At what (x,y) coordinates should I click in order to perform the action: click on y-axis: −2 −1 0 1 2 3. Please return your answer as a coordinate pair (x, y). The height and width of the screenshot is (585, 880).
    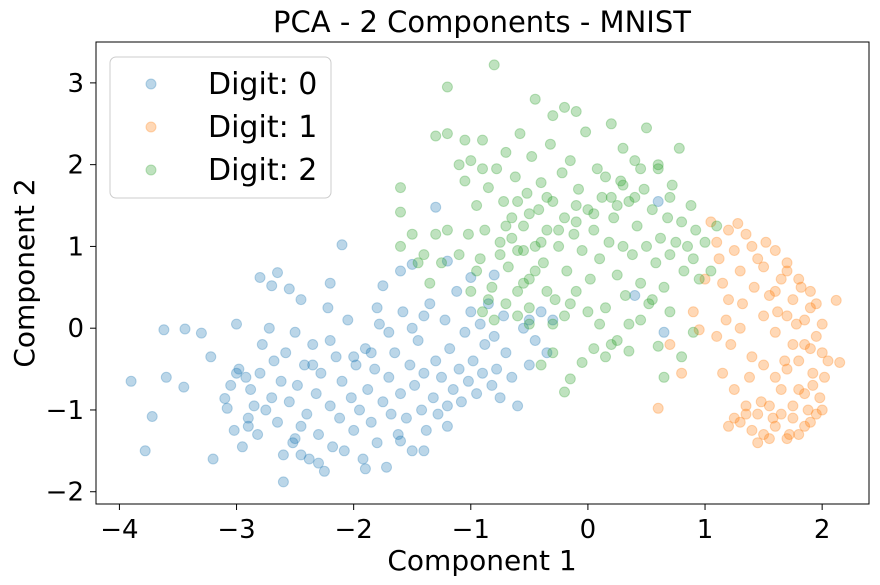
    Looking at the image, I should click on (71, 288).